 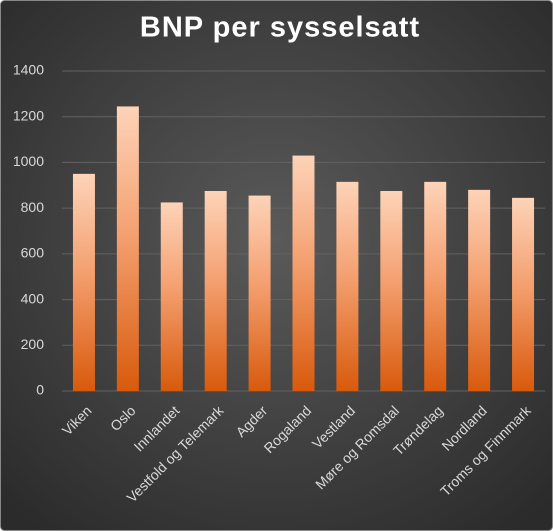 What do you see at coordinates (280, 28) in the screenshot?
I see `chart-title: BNP per sysselsatt` at bounding box center [280, 28].